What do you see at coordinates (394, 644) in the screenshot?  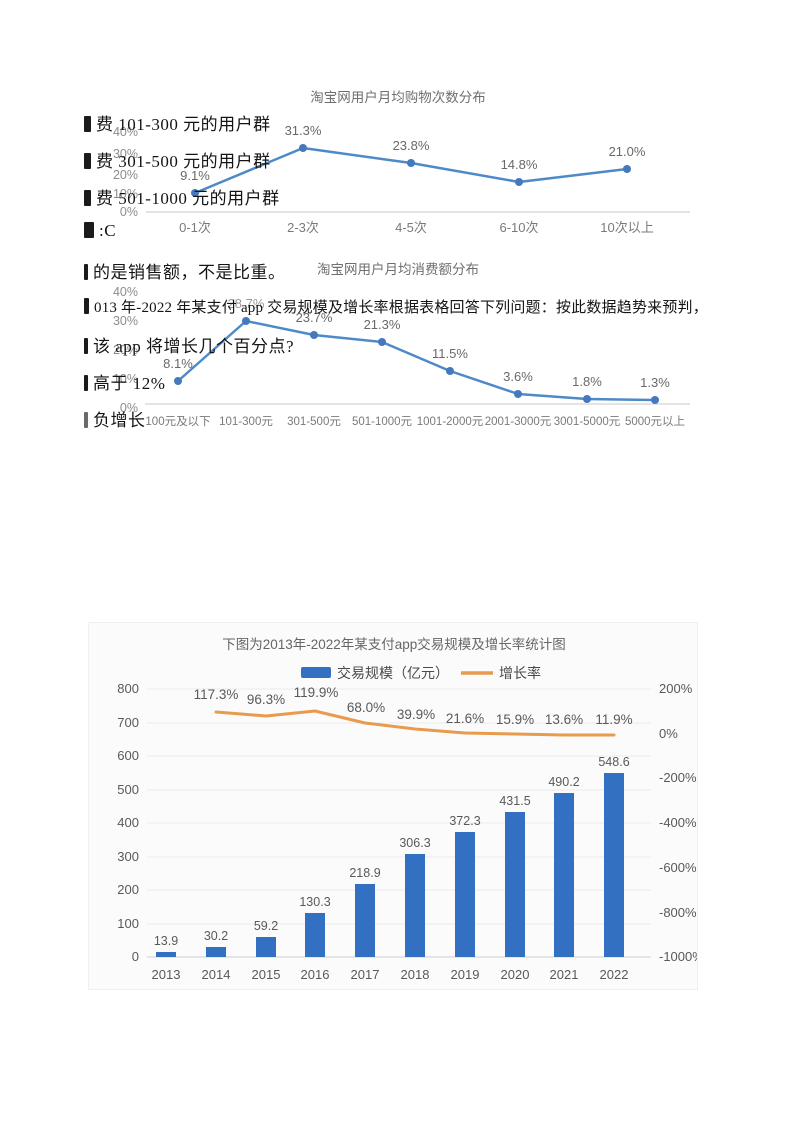 I see `chart-title: 下图为2013年-2022年某支付app交易规模及增长率统计图` at bounding box center [394, 644].